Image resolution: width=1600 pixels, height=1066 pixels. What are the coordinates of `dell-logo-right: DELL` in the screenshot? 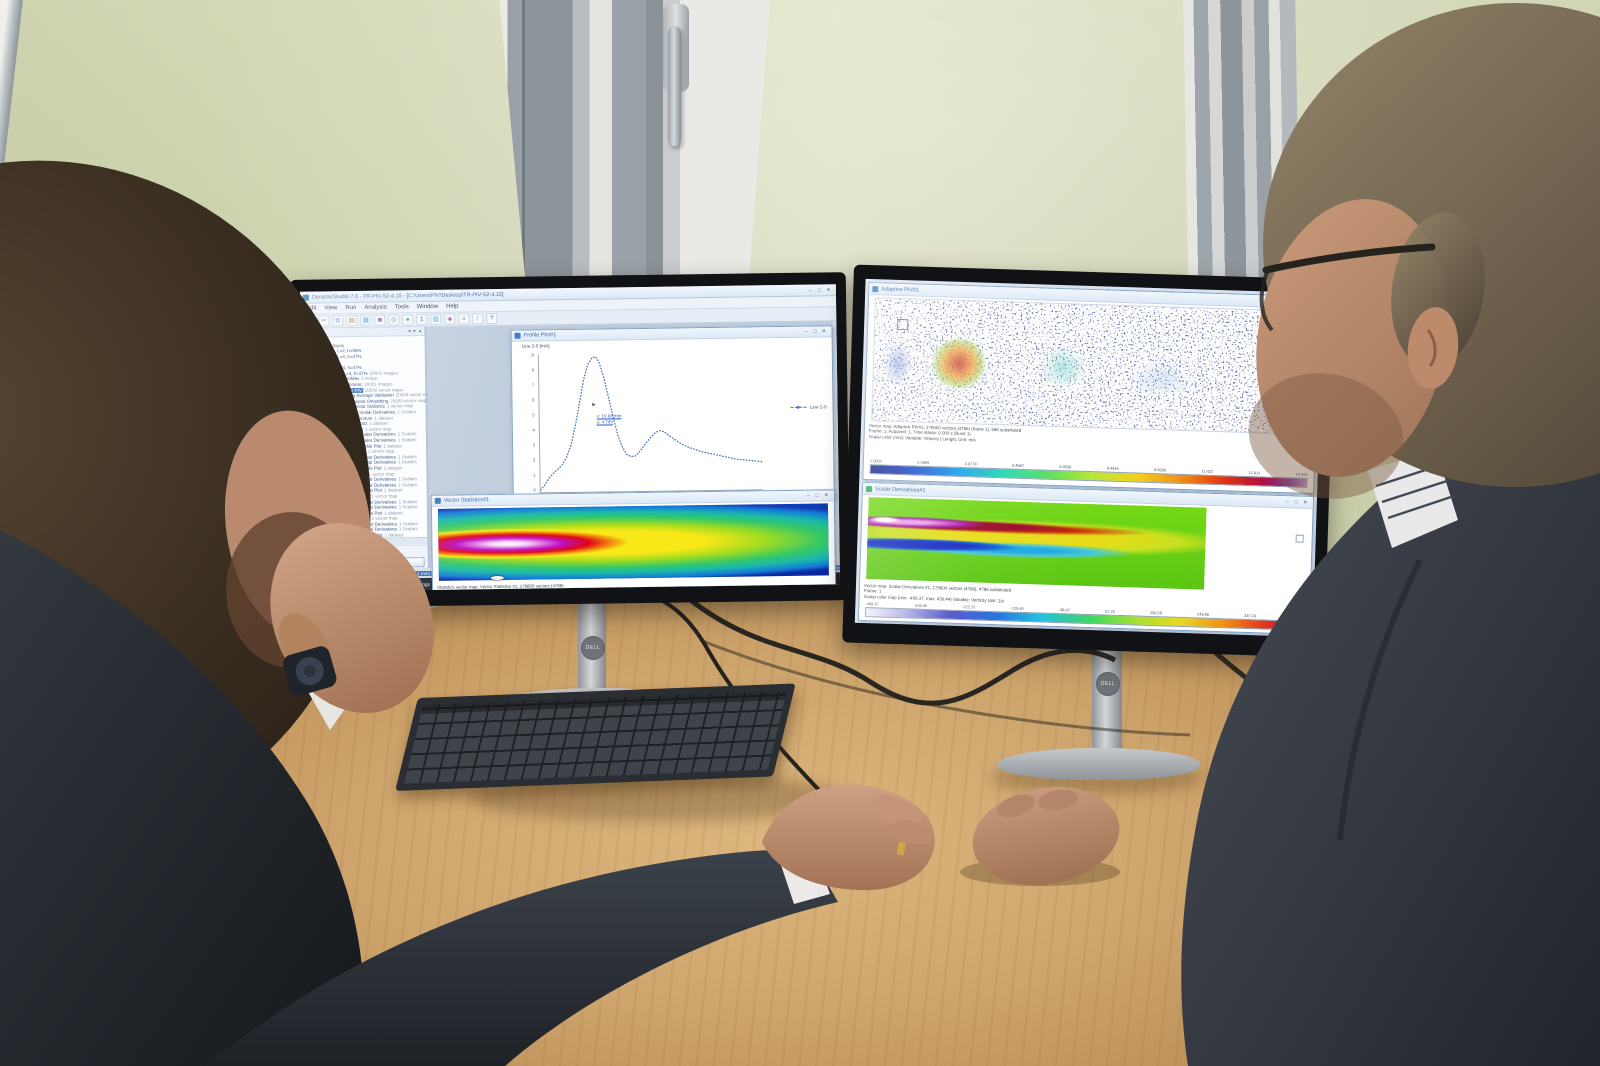 It's located at (1108, 684).